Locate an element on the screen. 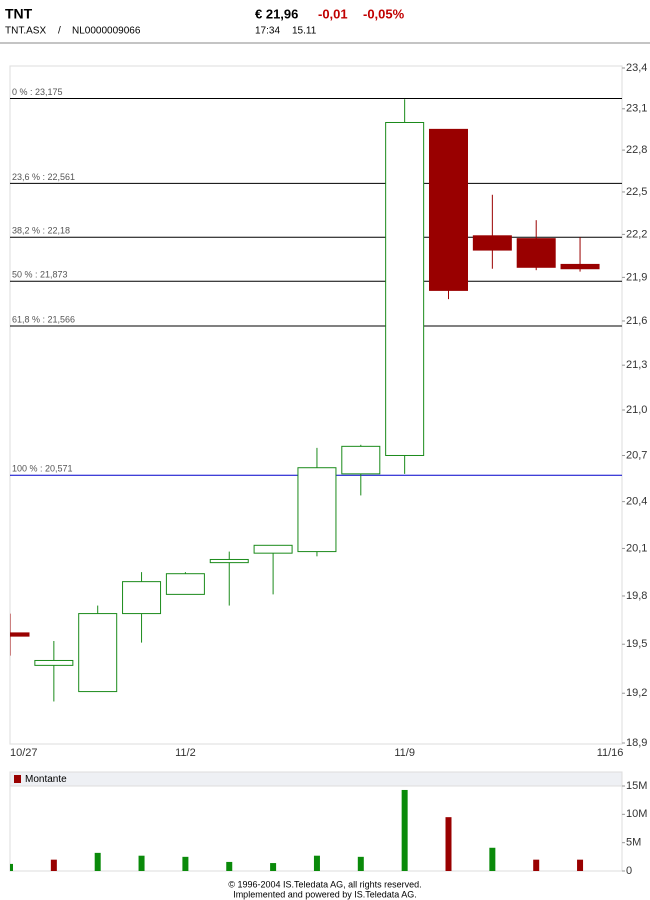  symbol-title: TNT is located at coordinates (19, 14).